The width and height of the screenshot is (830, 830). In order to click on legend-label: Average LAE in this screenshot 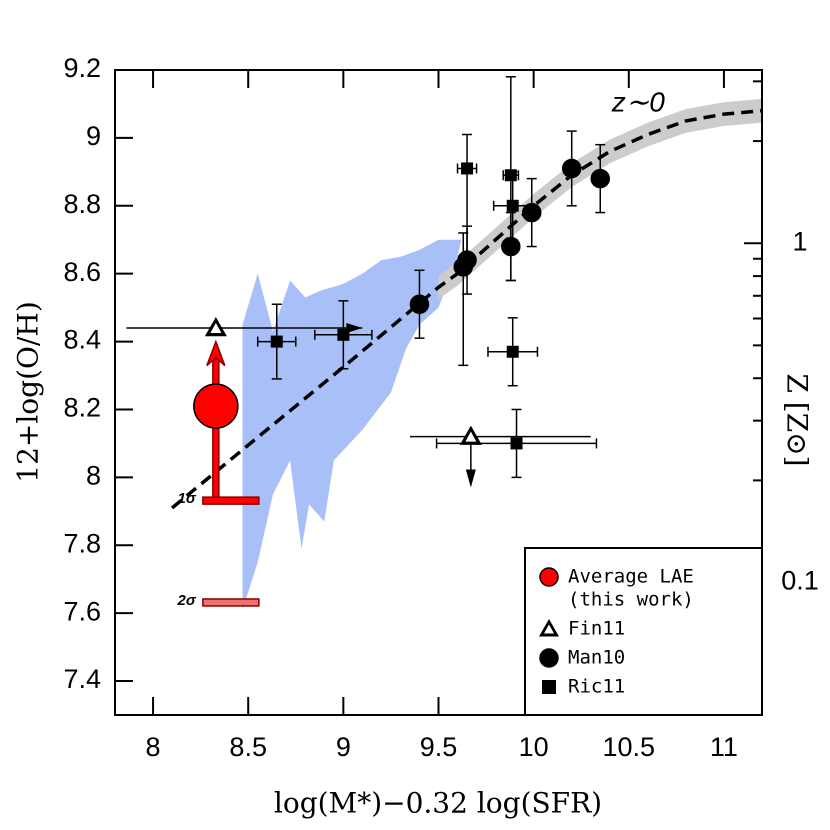, I will do `click(631, 577)`.